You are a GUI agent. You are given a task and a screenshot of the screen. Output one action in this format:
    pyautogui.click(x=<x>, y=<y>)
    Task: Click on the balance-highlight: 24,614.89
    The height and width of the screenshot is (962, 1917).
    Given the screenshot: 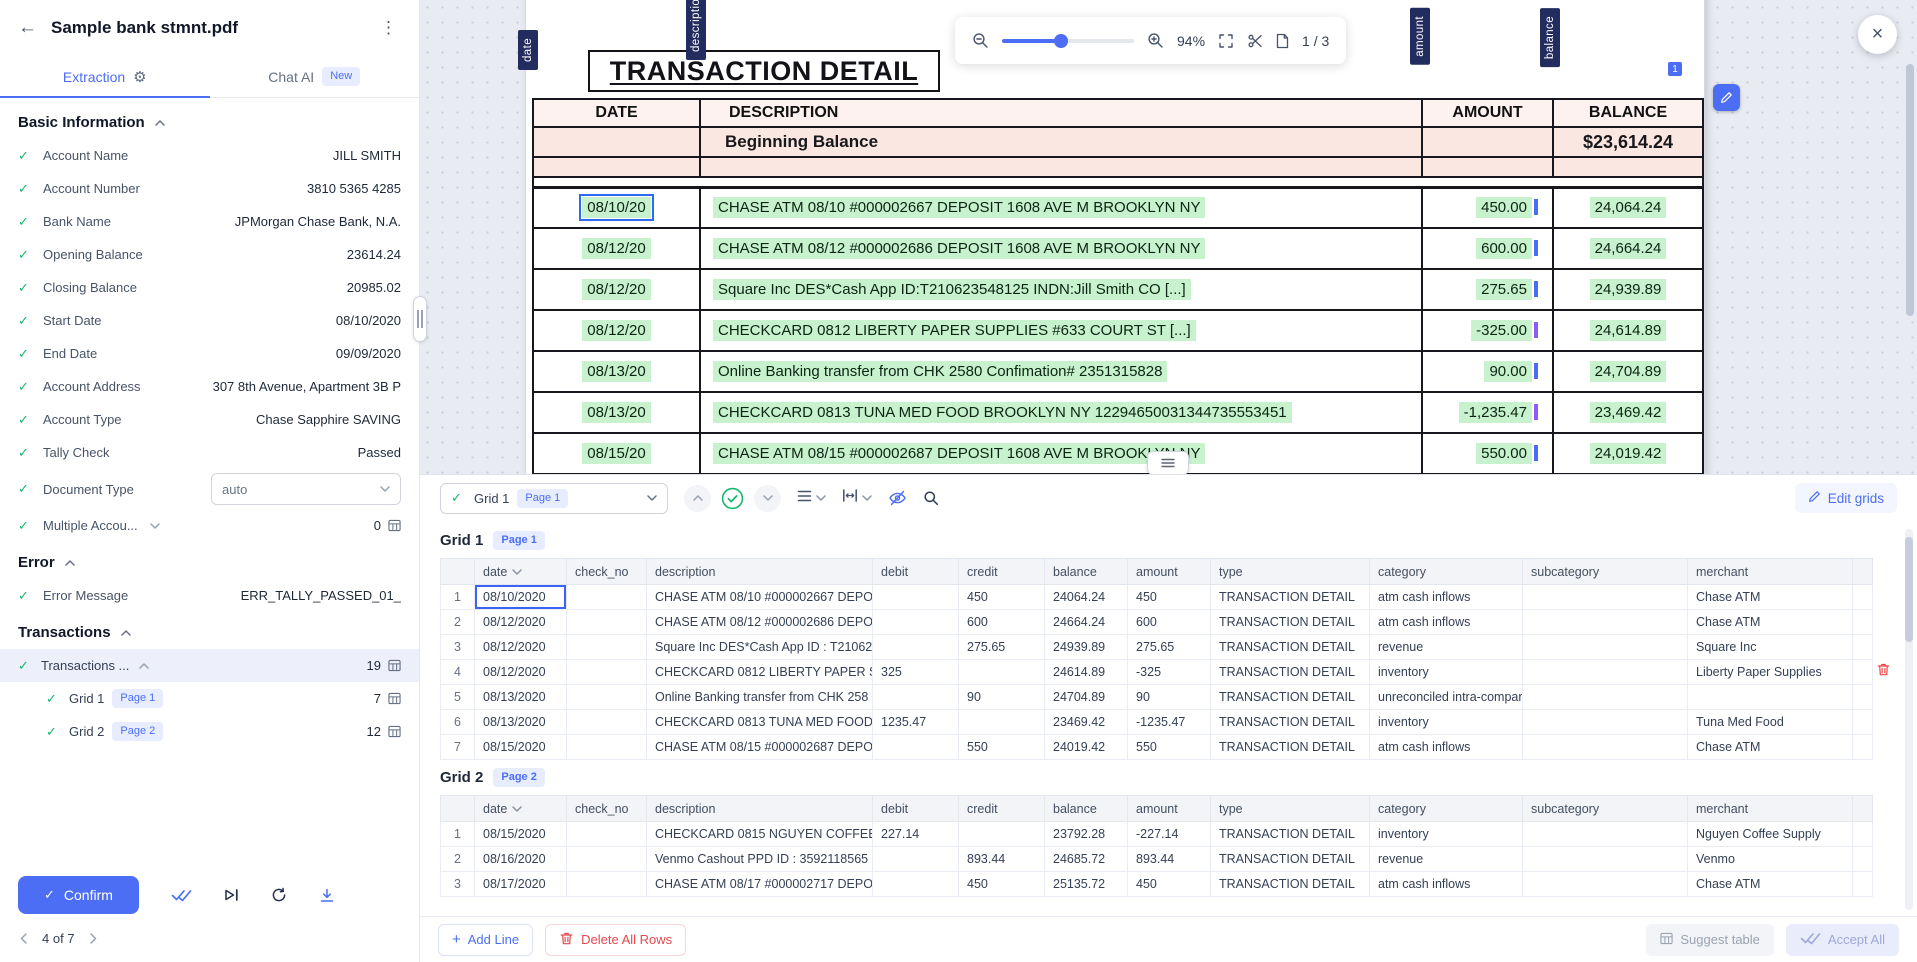 What is the action you would take?
    pyautogui.click(x=1628, y=330)
    